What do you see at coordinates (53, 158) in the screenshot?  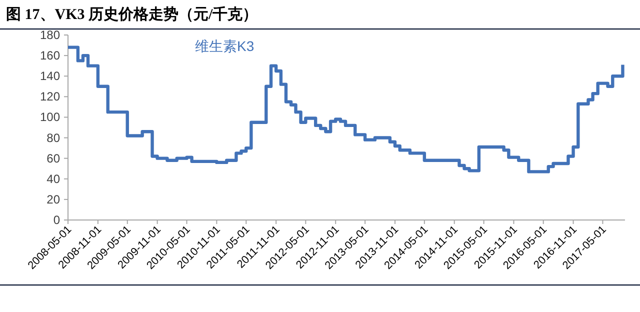 I see `y-tick-label: 60` at bounding box center [53, 158].